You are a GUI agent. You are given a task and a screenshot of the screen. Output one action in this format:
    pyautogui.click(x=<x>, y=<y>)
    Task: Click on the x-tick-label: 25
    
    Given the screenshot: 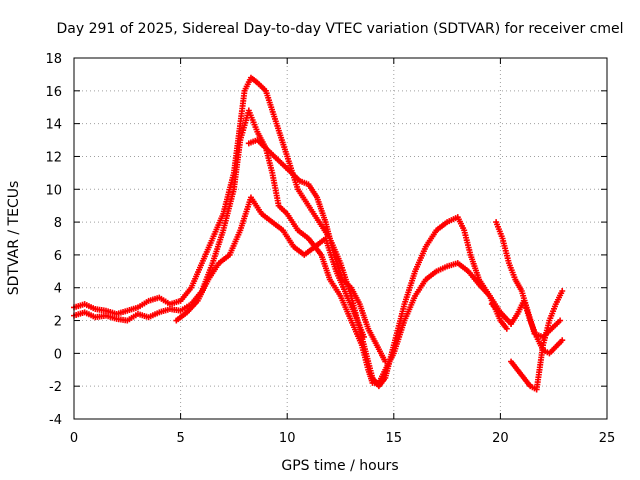 What is the action you would take?
    pyautogui.click(x=607, y=438)
    